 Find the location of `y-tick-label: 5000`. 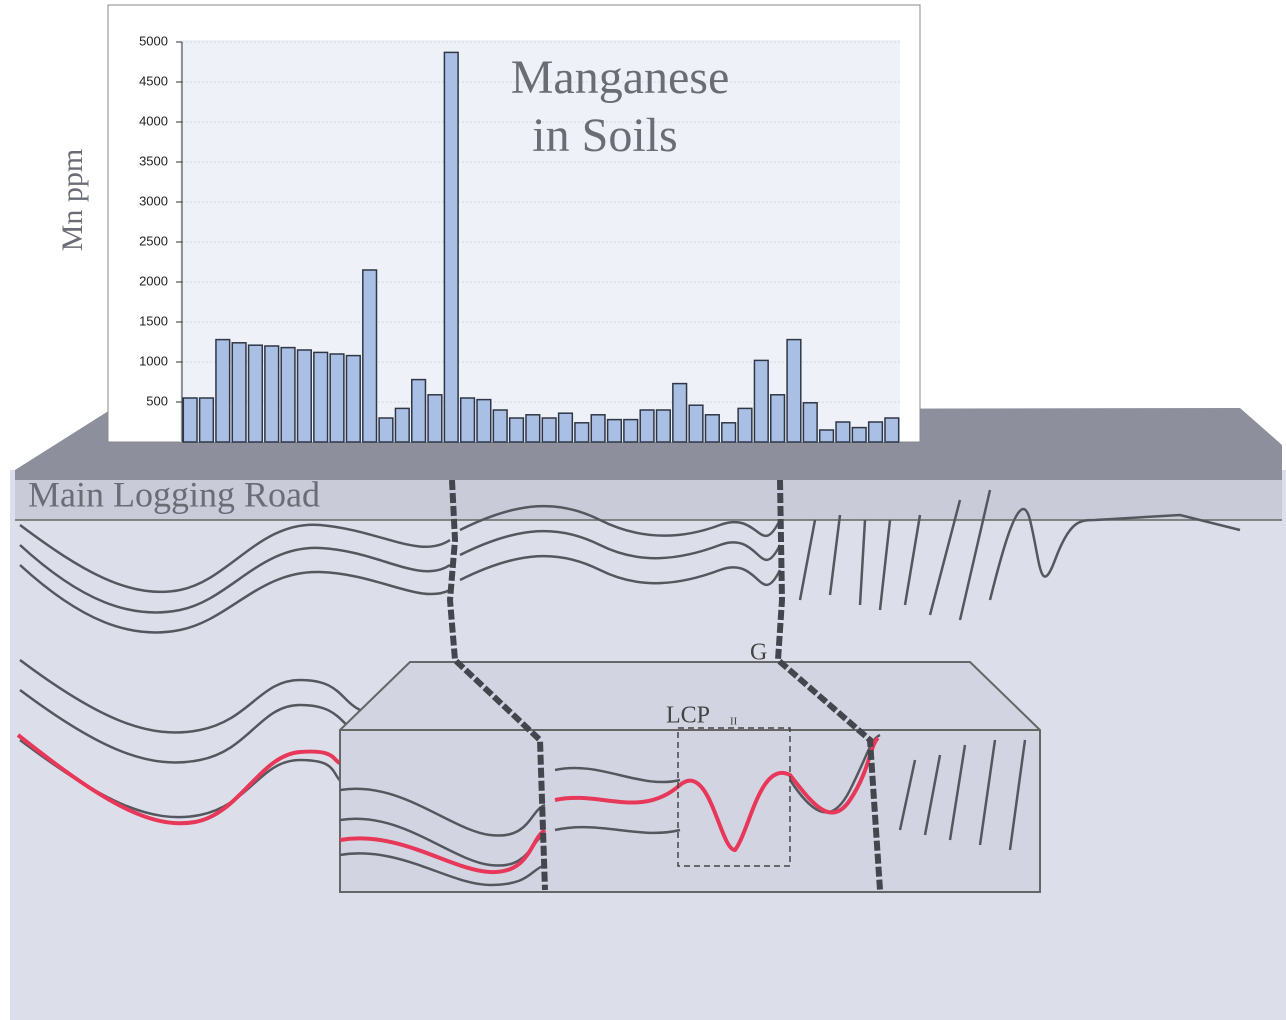

y-tick-label: 5000 is located at coordinates (153, 40).